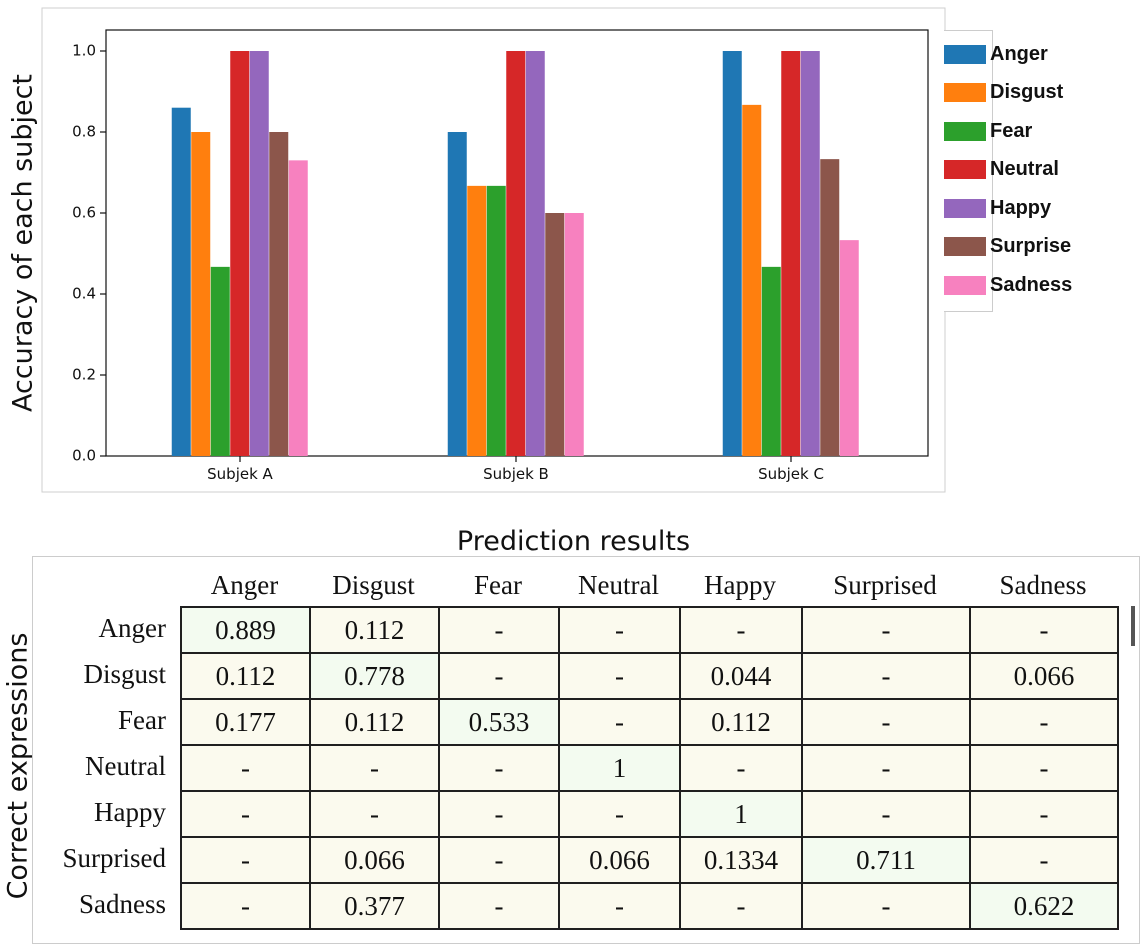  What do you see at coordinates (1027, 92) in the screenshot?
I see `legend-label: Disgust` at bounding box center [1027, 92].